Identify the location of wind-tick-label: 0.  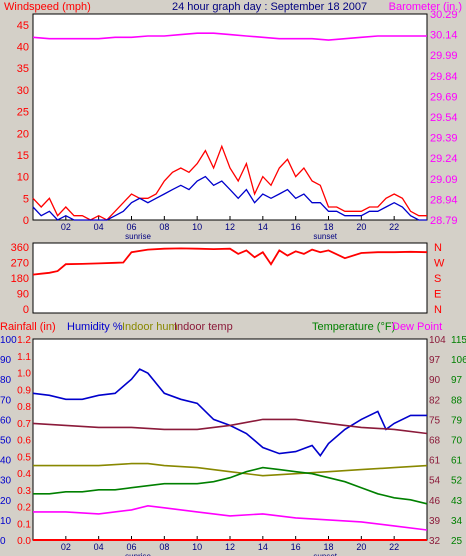
(26, 221).